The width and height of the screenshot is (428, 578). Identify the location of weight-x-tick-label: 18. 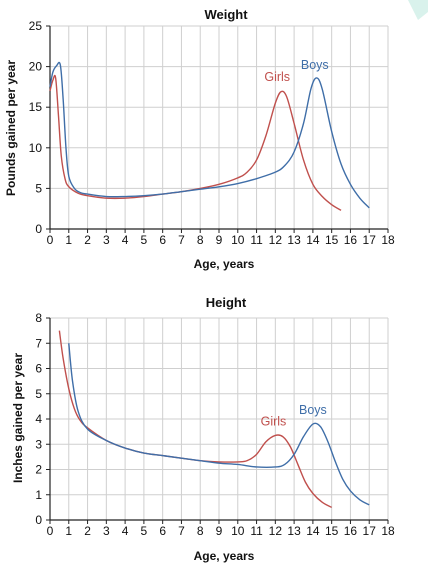
(388, 240).